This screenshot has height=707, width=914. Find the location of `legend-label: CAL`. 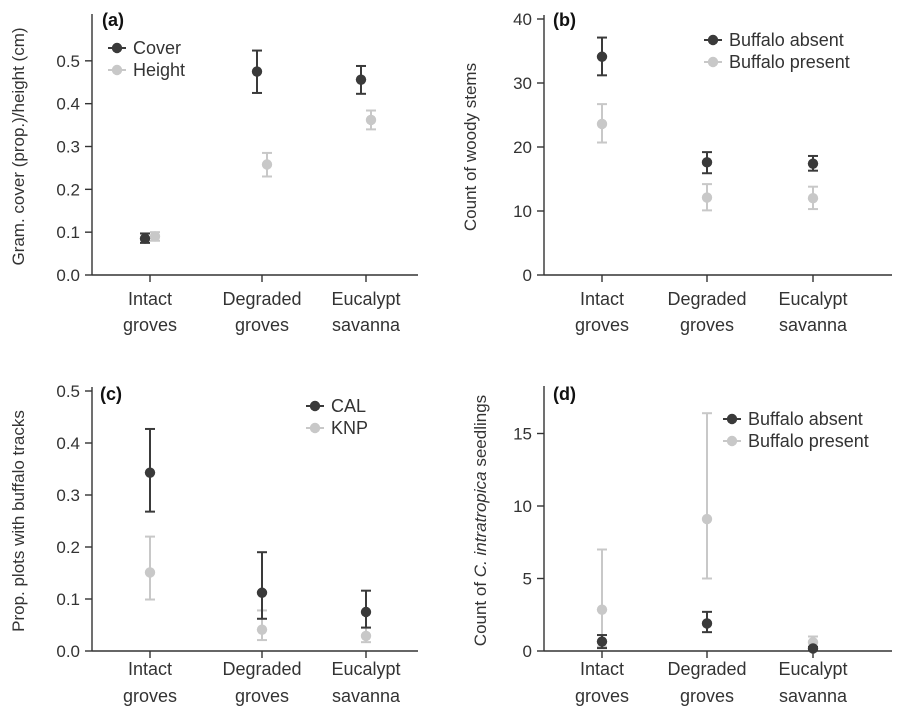

legend-label: CAL is located at coordinates (348, 406).